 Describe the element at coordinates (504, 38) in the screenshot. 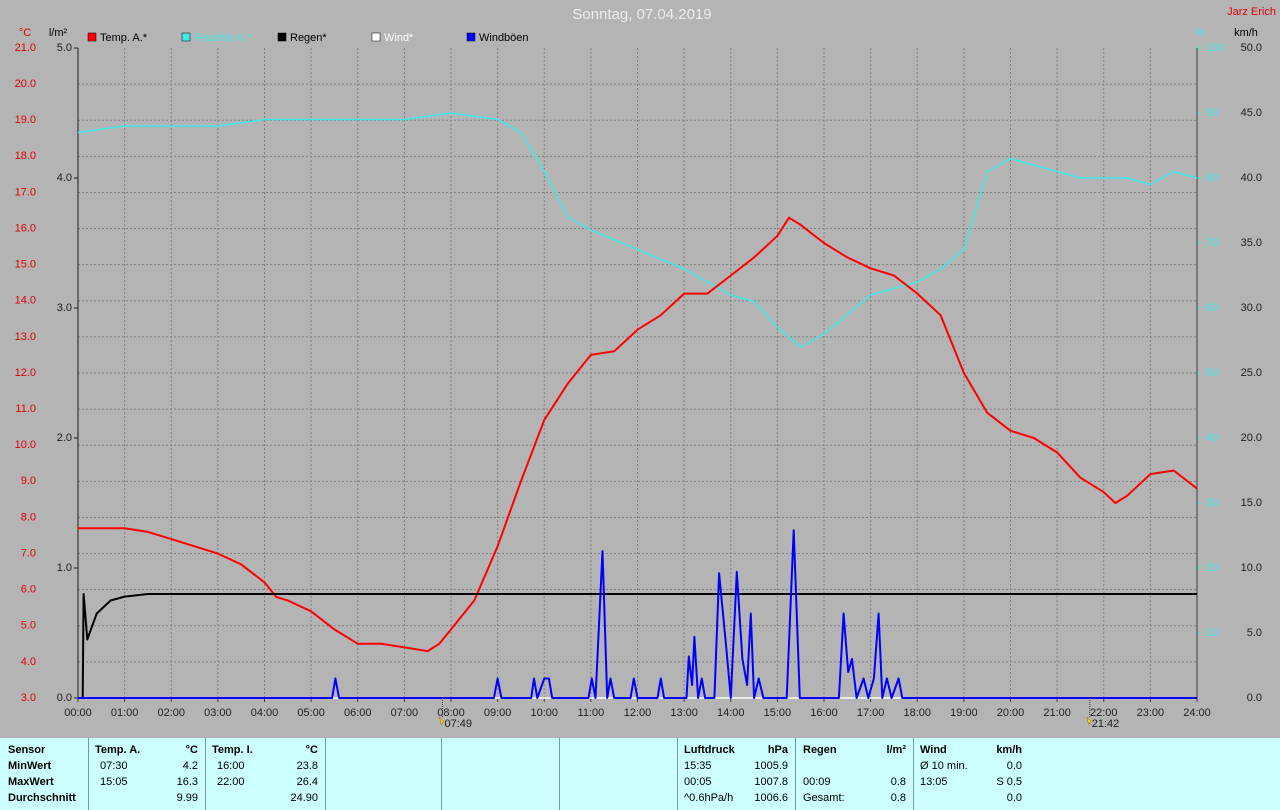

I see `legend-label: Windböen` at that location.